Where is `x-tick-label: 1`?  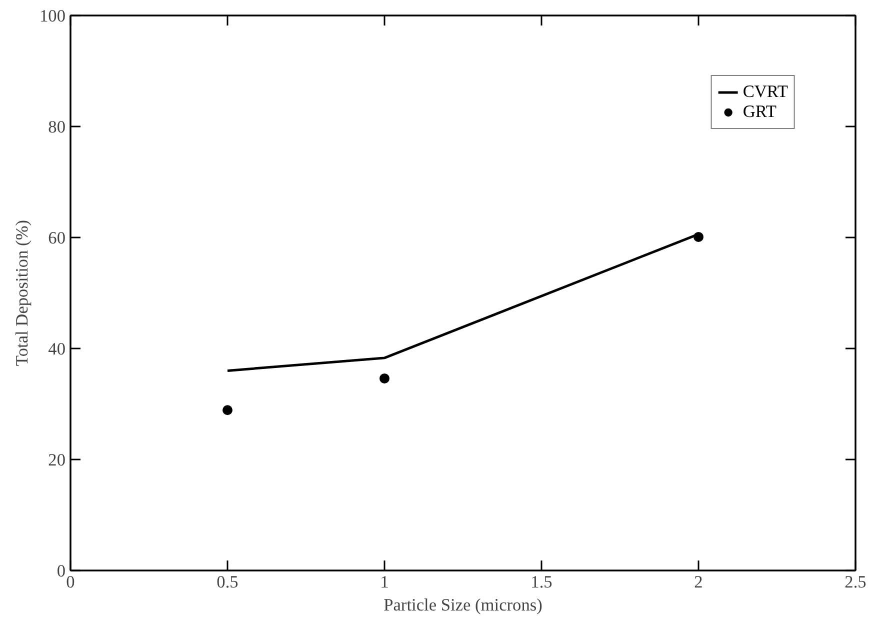
x-tick-label: 1 is located at coordinates (384, 582).